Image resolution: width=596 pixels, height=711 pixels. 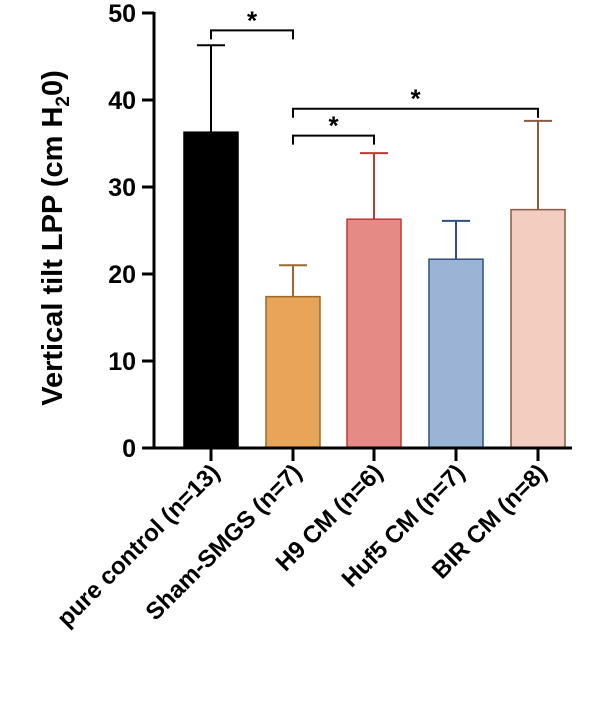 What do you see at coordinates (53, 83) in the screenshot?
I see `y-axis-title-tail: 0)` at bounding box center [53, 83].